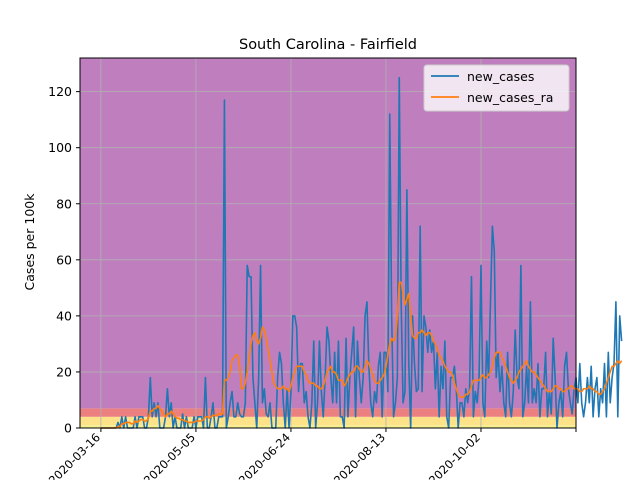 This screenshot has width=640, height=480. I want to click on y-tick-label-20: 20, so click(64, 371).